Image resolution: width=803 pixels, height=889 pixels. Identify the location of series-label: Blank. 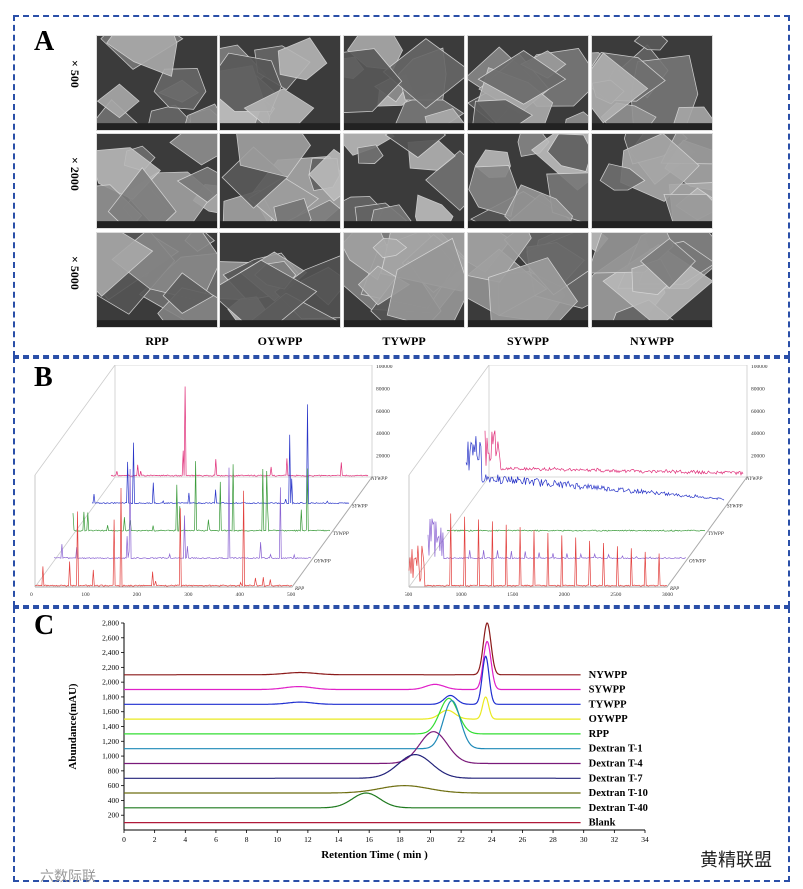
(602, 823).